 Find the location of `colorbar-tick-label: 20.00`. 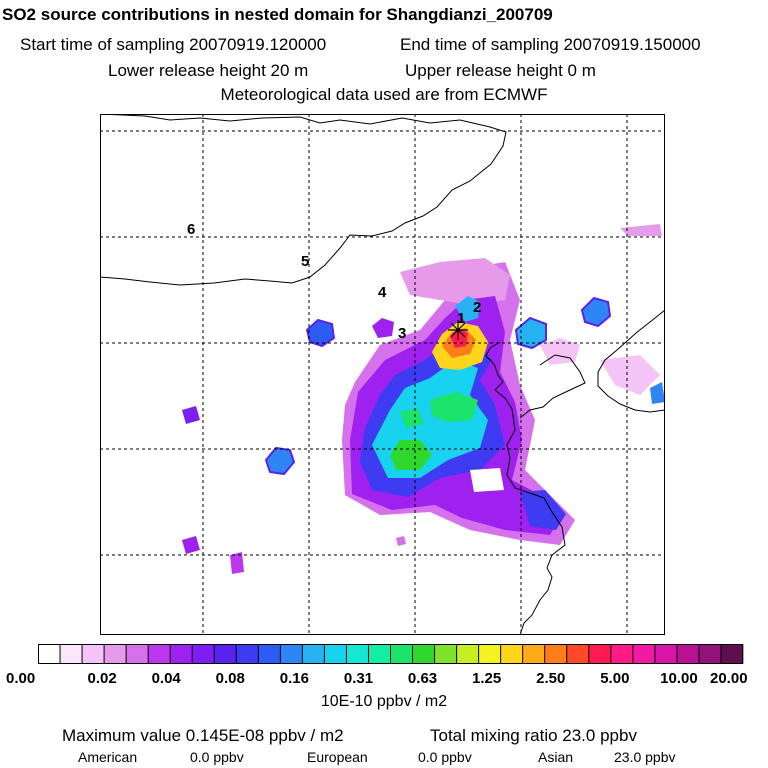

colorbar-tick-label: 20.00 is located at coordinates (729, 678).